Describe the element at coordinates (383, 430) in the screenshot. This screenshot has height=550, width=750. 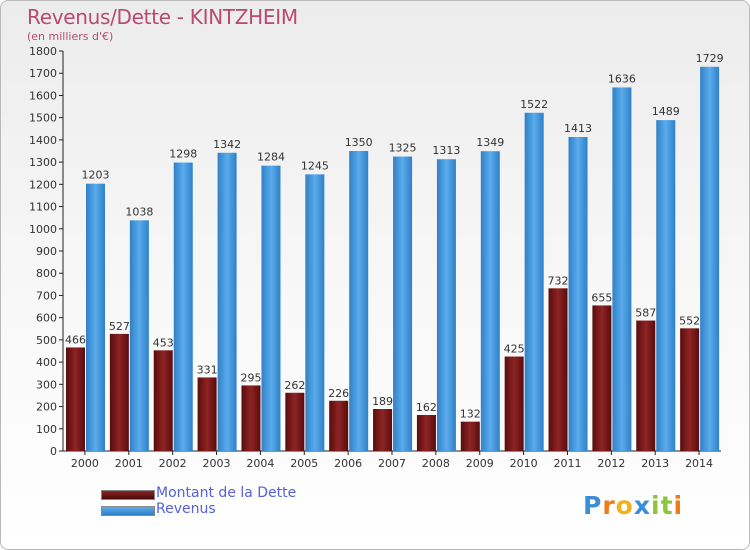
I see `bar-dette-2007` at that location.